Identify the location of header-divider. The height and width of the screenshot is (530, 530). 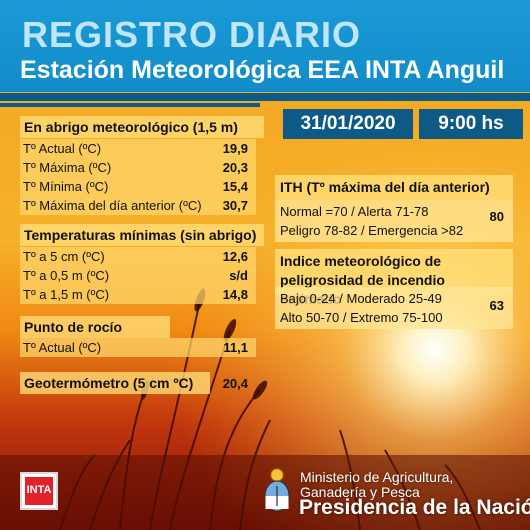
(265, 97).